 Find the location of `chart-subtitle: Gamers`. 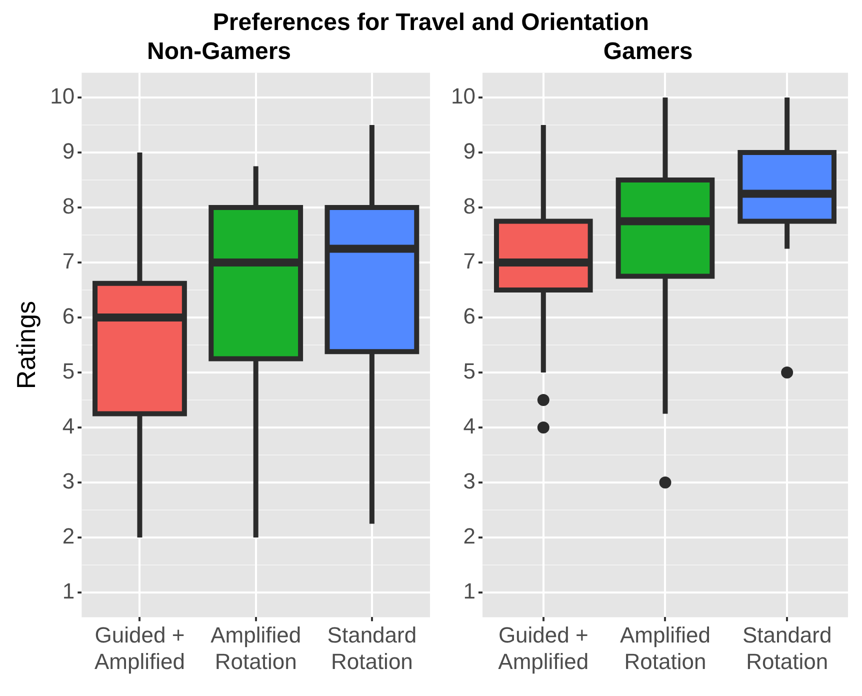

chart-subtitle: Gamers is located at coordinates (648, 52).